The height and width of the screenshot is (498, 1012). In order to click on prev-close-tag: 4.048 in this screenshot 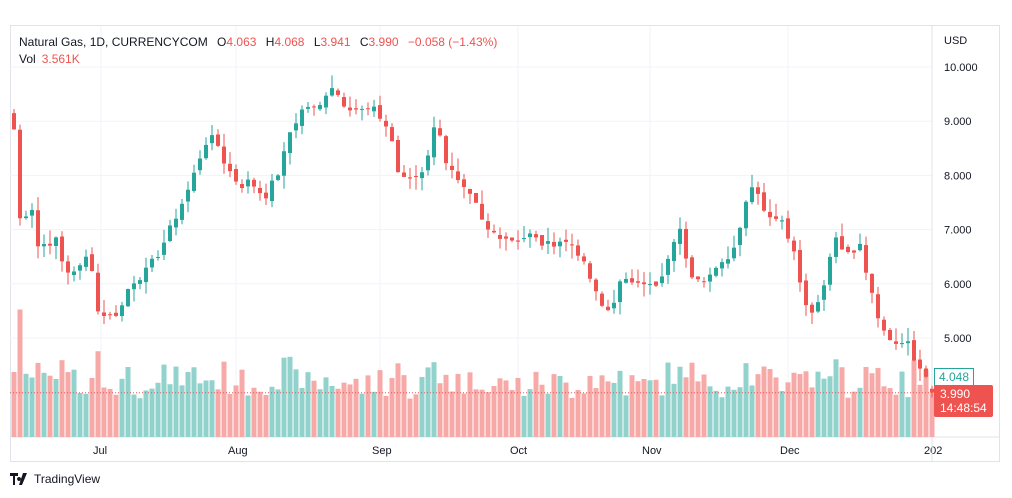, I will do `click(954, 377)`.